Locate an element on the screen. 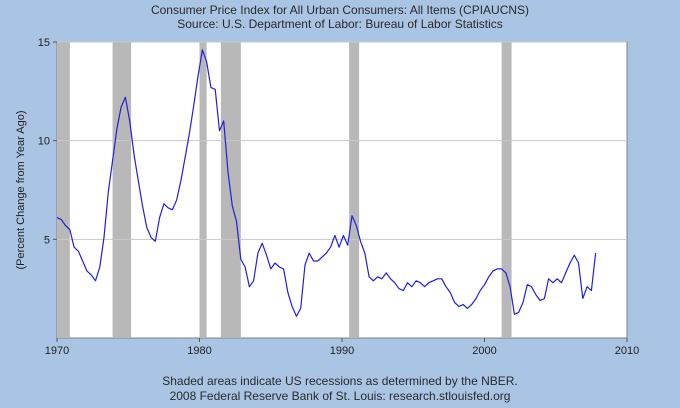  y-tick-label: 10 is located at coordinates (44, 142).